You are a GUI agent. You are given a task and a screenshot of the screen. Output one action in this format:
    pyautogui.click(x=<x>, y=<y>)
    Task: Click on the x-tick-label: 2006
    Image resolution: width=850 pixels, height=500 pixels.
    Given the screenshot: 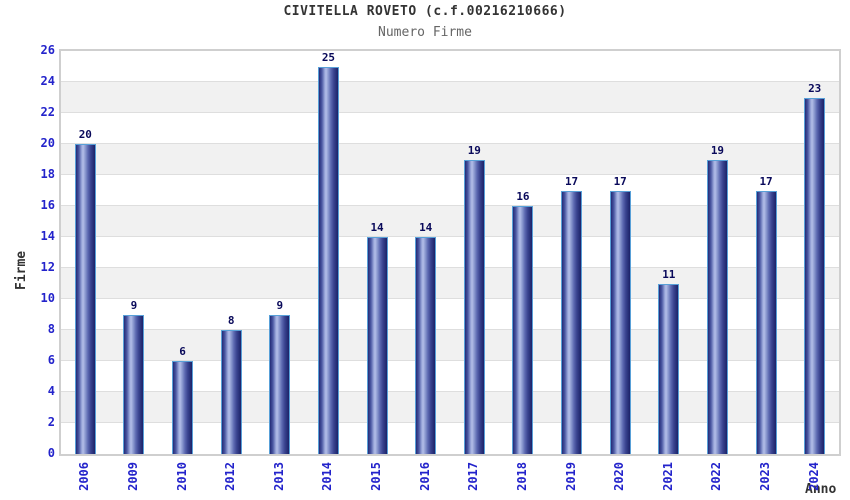 What is the action you would take?
    pyautogui.click(x=84, y=476)
    